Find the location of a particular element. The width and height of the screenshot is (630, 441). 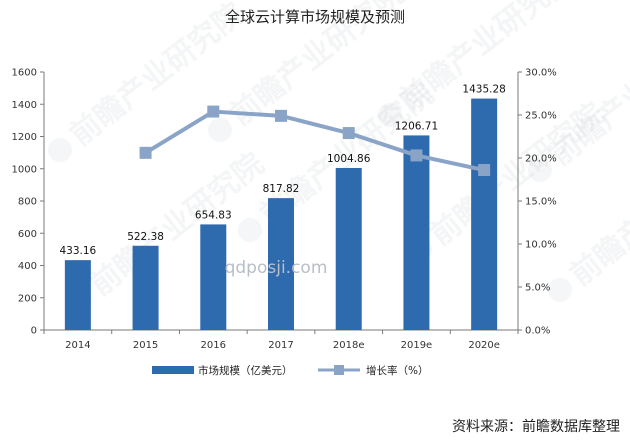

site-watermark: qdposji.com is located at coordinates (276, 268).